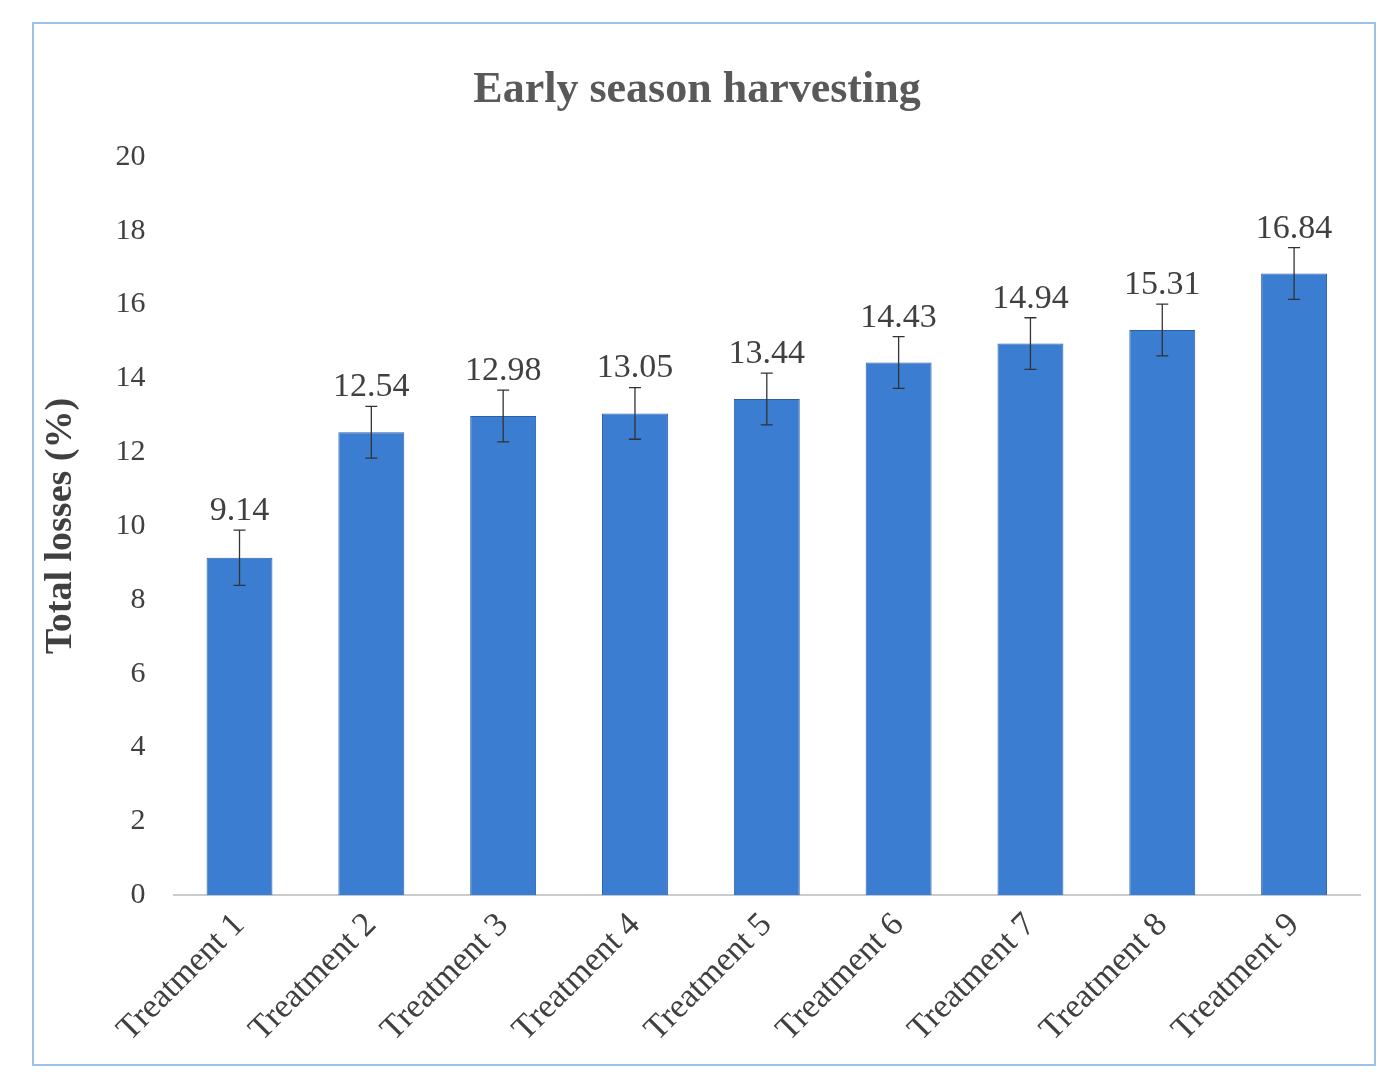 This screenshot has height=1074, width=1379. Describe the element at coordinates (130, 302) in the screenshot. I see `y-tick-label: 16` at that location.